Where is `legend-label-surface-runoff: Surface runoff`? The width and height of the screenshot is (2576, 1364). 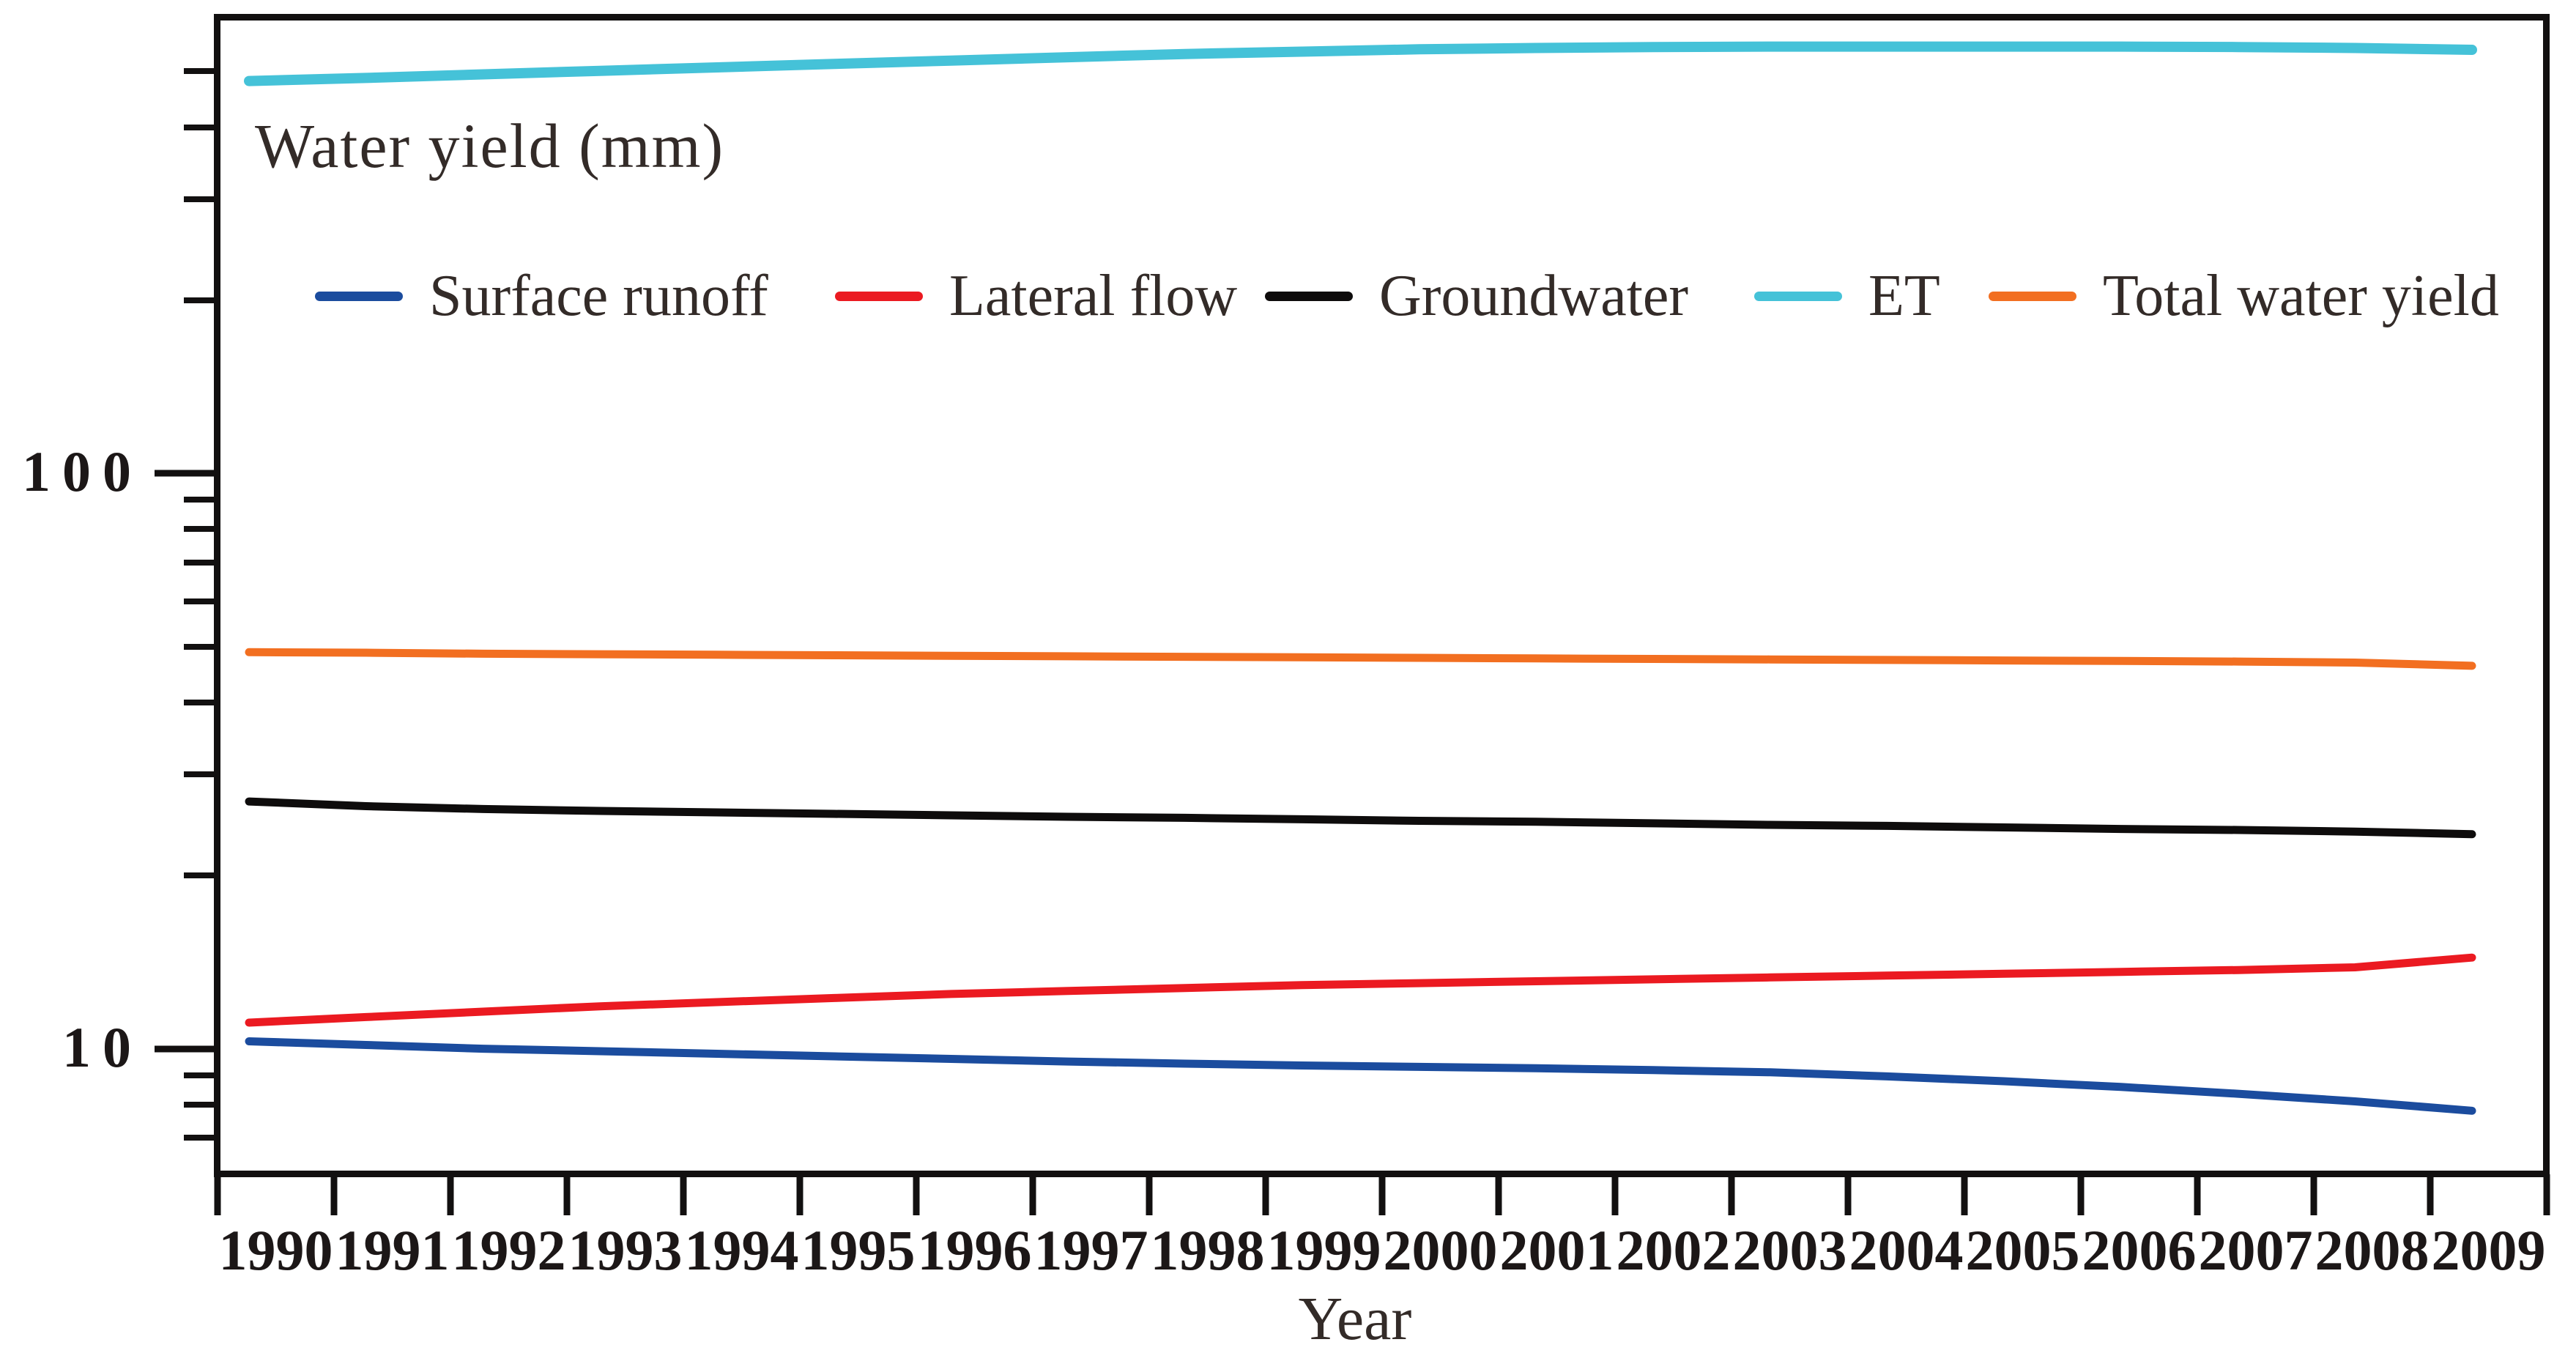
legend-label-surface-runoff: Surface runoff is located at coordinates (598, 295).